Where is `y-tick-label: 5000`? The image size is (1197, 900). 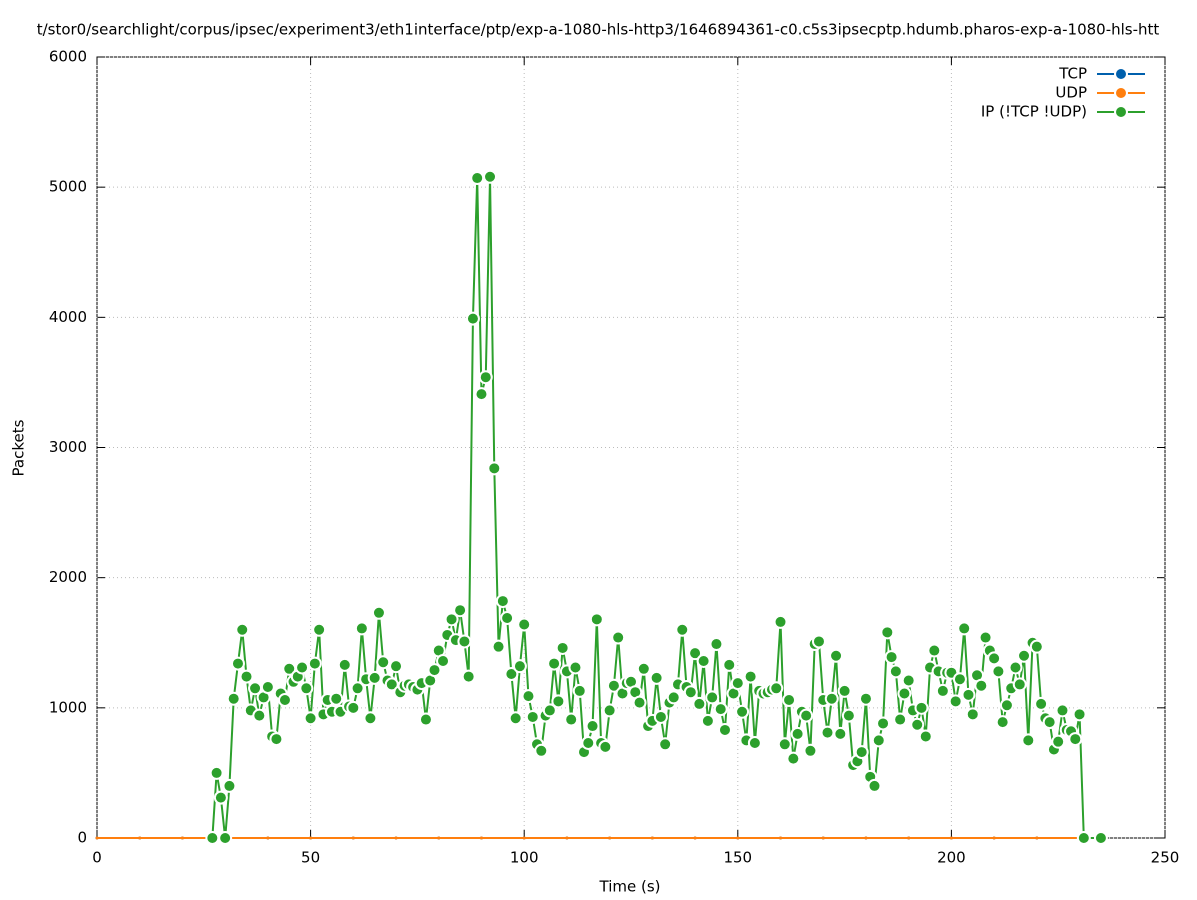
y-tick-label: 5000 is located at coordinates (68, 187).